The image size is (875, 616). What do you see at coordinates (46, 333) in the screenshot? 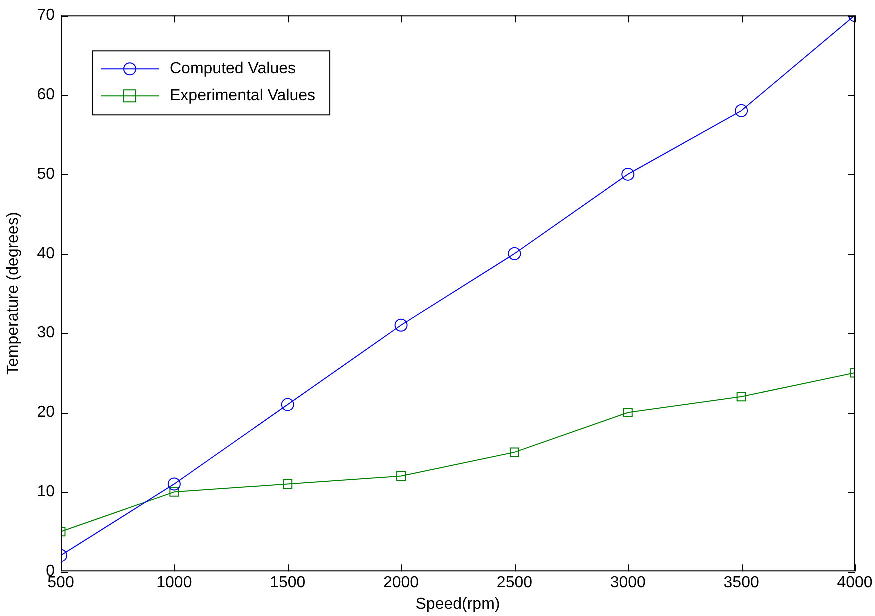
I see `y-tick-label: 30` at bounding box center [46, 333].